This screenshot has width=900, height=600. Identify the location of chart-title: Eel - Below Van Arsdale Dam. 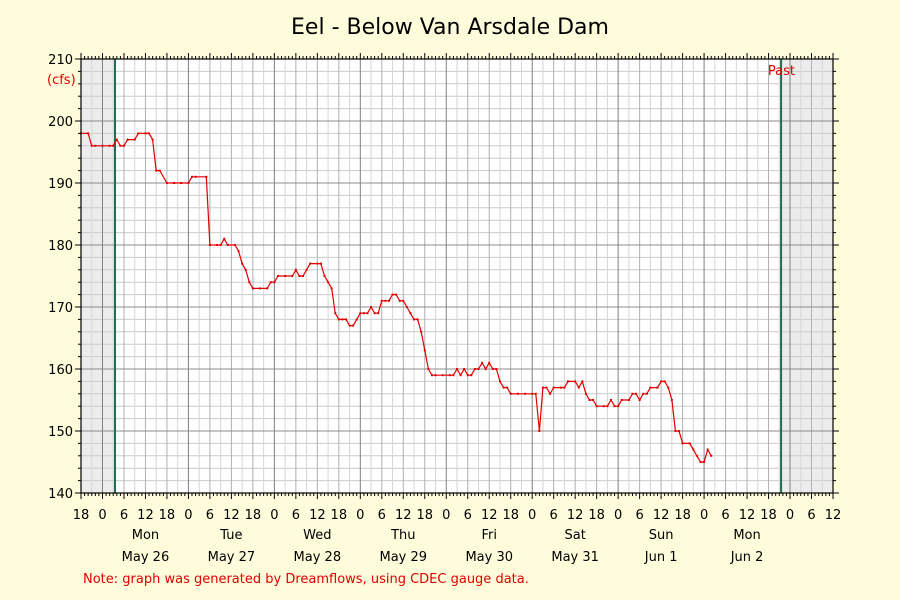
(450, 27).